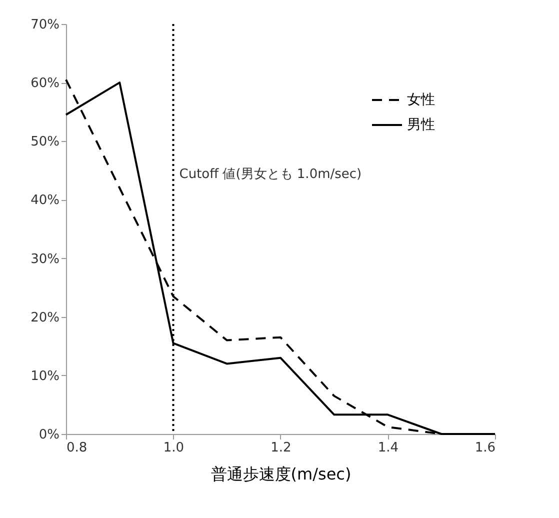  What do you see at coordinates (485, 448) in the screenshot?
I see `x-tick-label: 1.6` at bounding box center [485, 448].